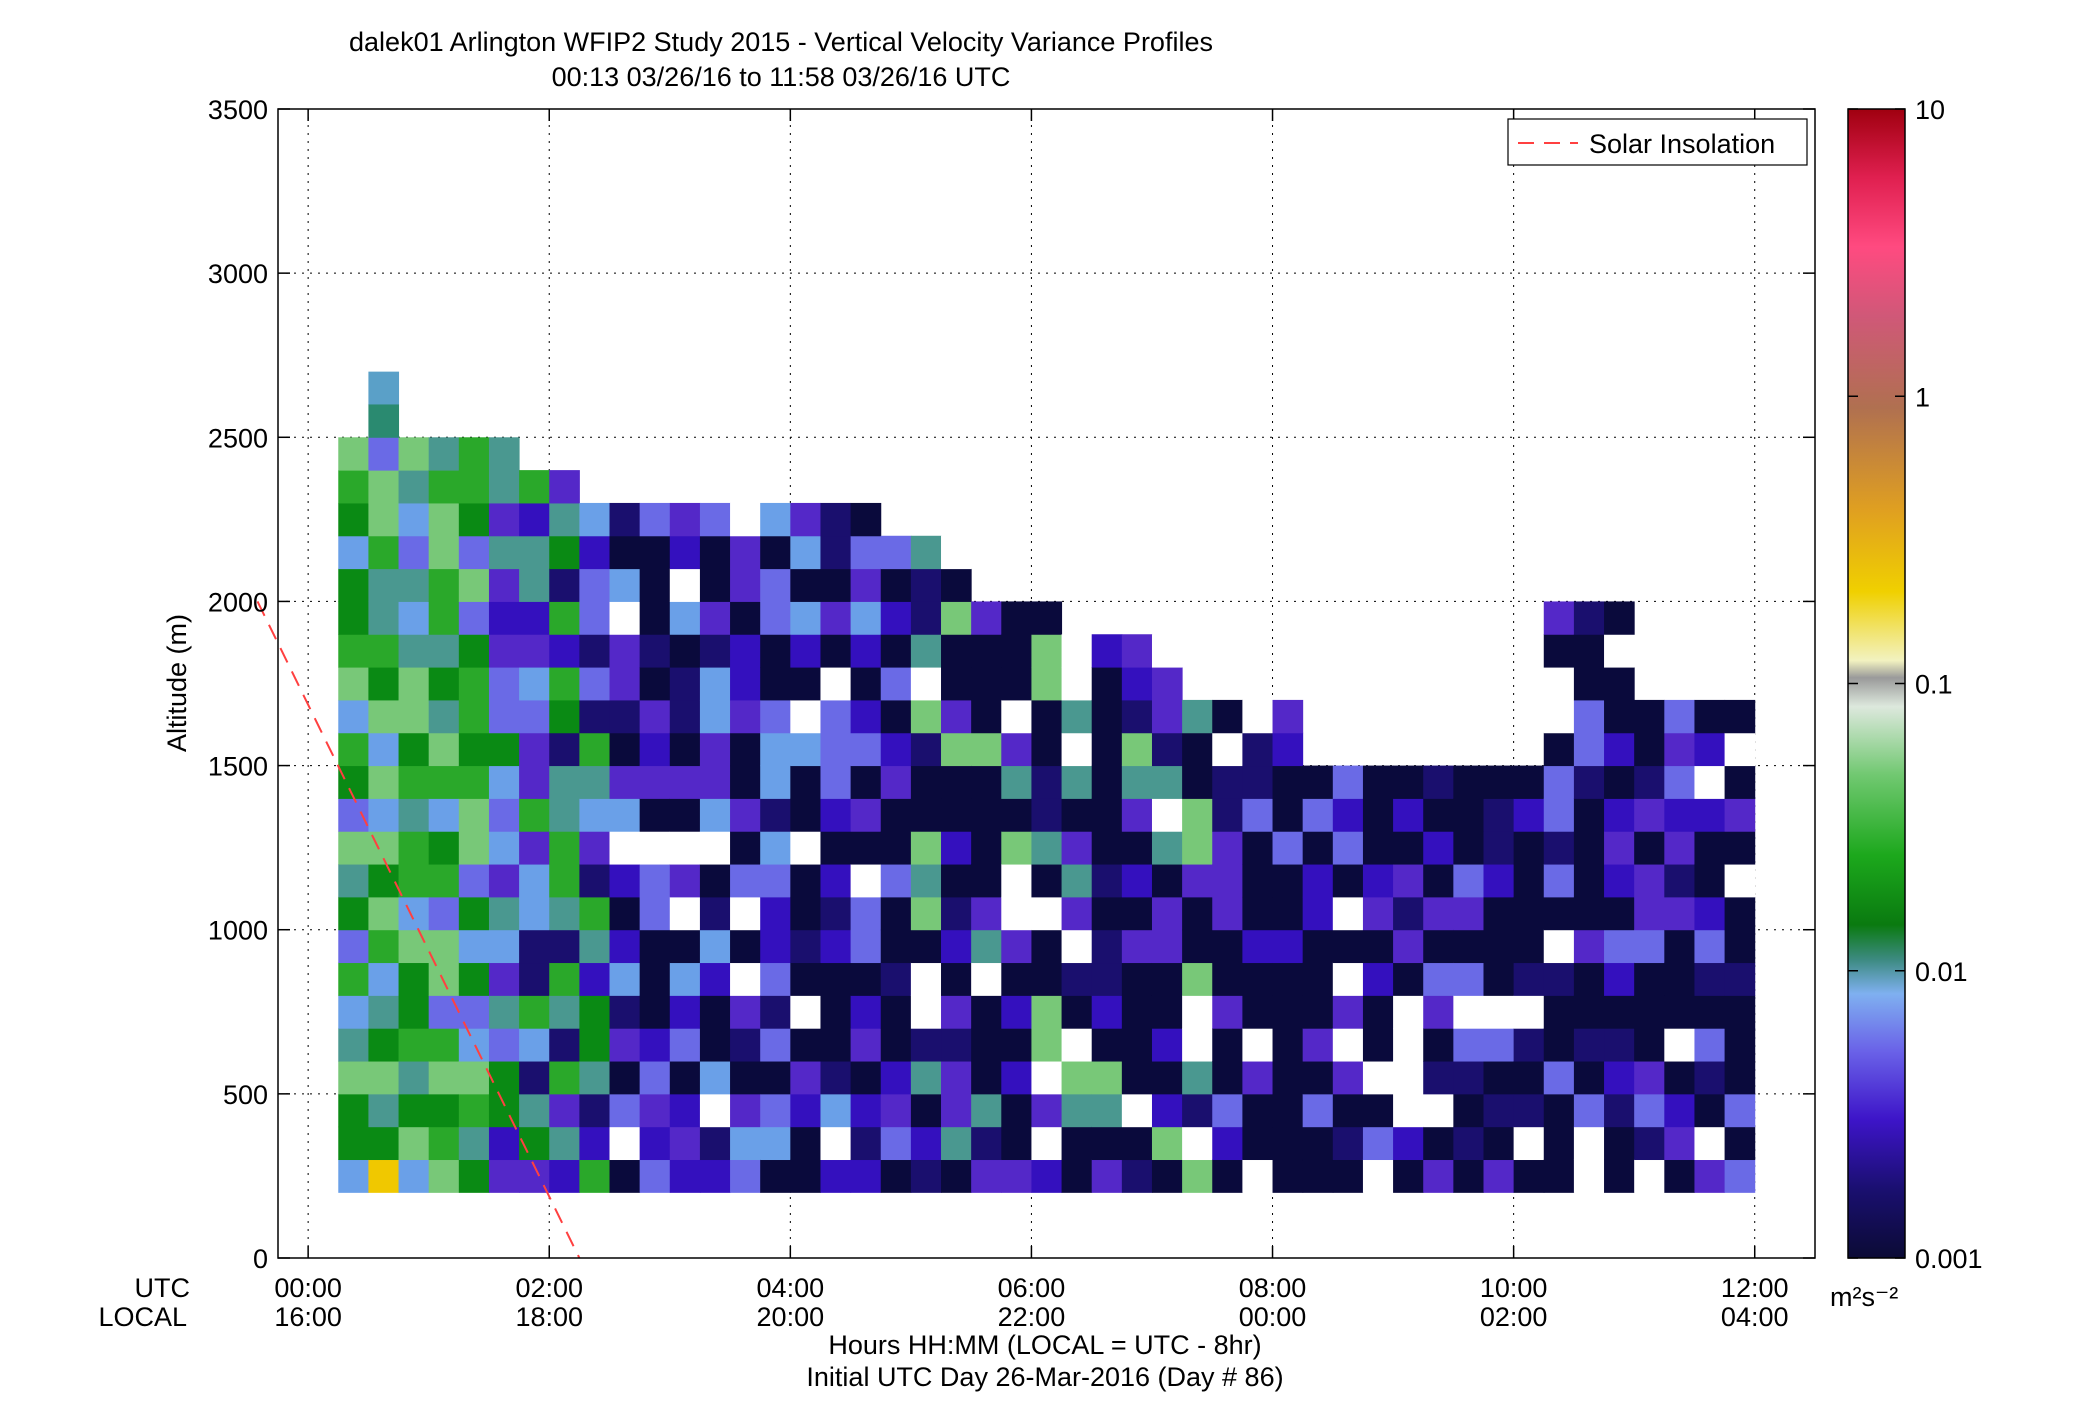  Describe the element at coordinates (418, 929) in the screenshot. I see `solar-insolation-line` at that location.